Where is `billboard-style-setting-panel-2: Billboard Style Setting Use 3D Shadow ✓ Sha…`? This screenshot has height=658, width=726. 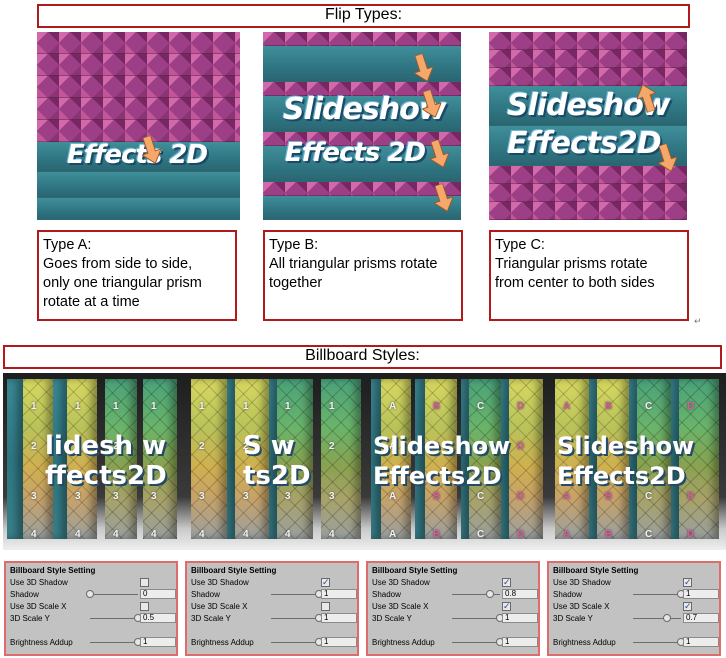
billboard-style-setting-panel-2: Billboard Style Setting Use 3D Shadow ✓ Sha… is located at coordinates (272, 608).